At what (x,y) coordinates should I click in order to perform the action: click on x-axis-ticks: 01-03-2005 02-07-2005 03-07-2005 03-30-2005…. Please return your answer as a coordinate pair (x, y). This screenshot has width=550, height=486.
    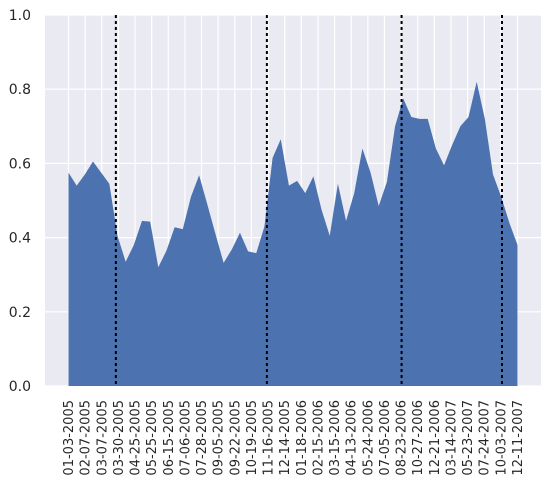
    Looking at the image, I should click on (294, 438).